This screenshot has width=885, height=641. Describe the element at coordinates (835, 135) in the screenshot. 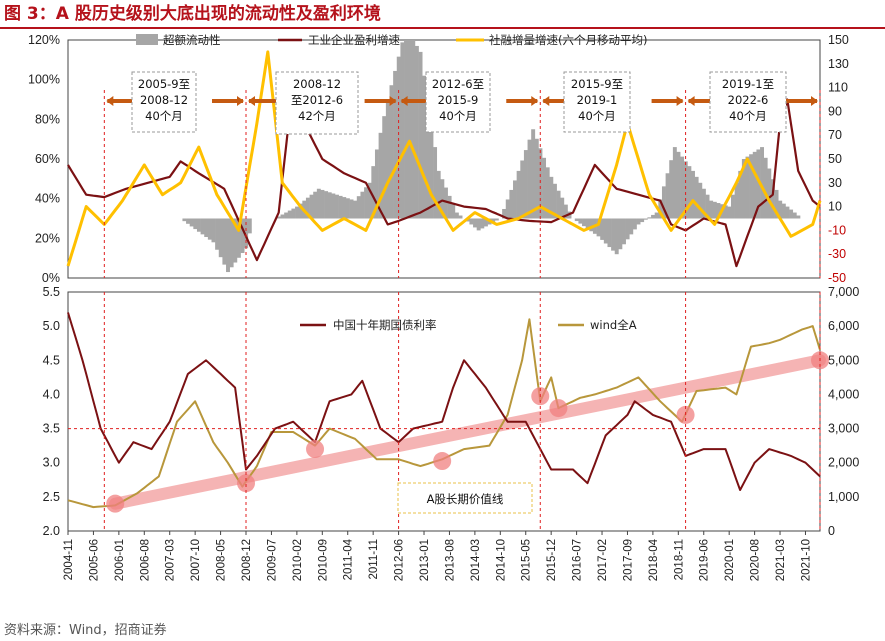

I see `top-right-tick-label: 70` at that location.